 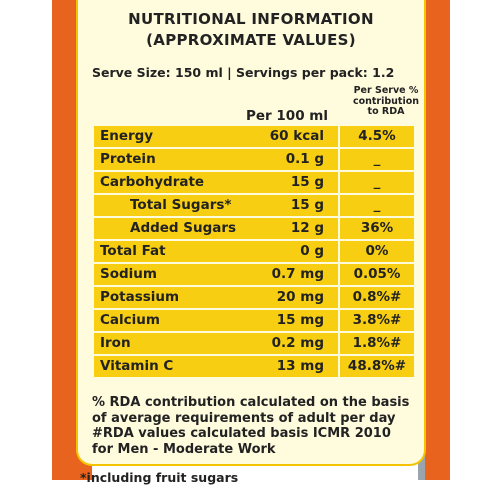 I want to click on nutrient-name: Protein, so click(x=128, y=159).